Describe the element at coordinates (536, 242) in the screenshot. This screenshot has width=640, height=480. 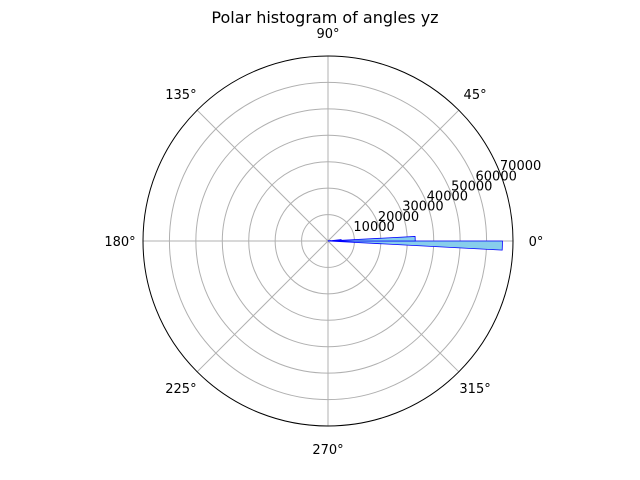
I see `angle-tick-label: 0°` at that location.